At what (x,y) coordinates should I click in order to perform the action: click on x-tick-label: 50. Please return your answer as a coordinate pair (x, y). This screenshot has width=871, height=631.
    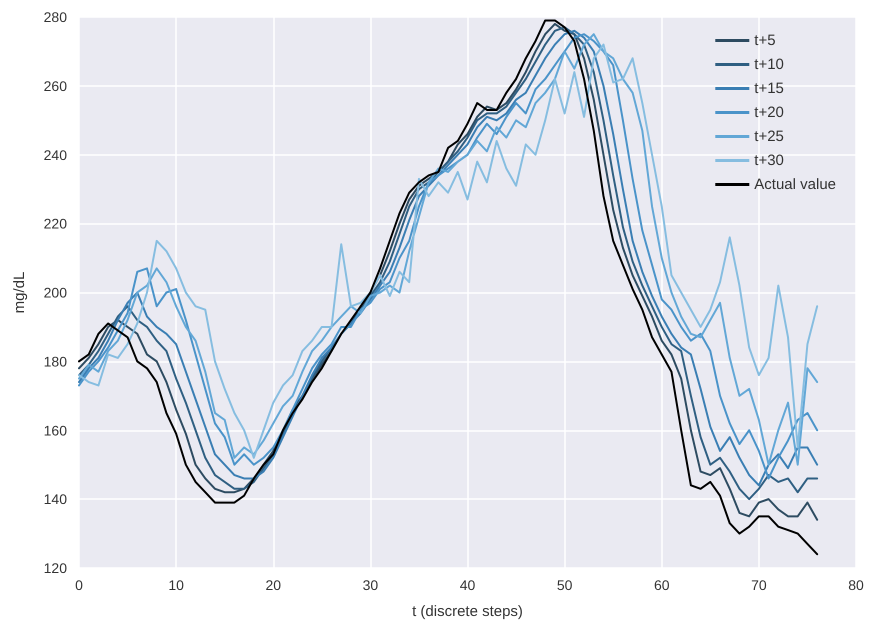
    Looking at the image, I should click on (564, 585).